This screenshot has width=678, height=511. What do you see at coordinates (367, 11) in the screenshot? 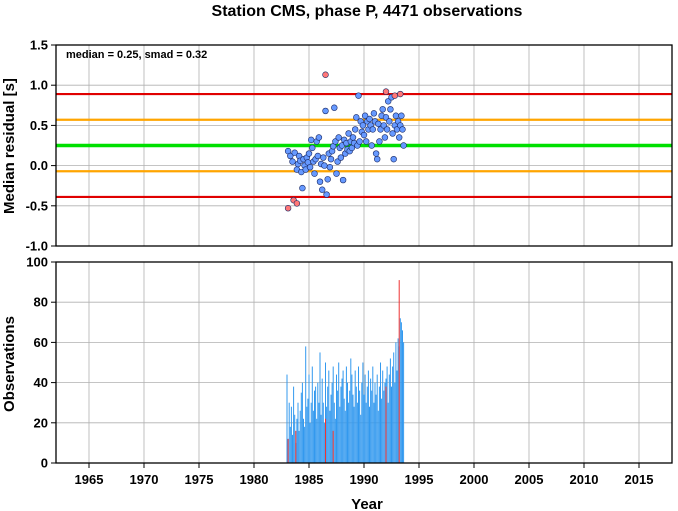
I see `chart-title: Station CMS, phase P, 4471 observations` at bounding box center [367, 11].